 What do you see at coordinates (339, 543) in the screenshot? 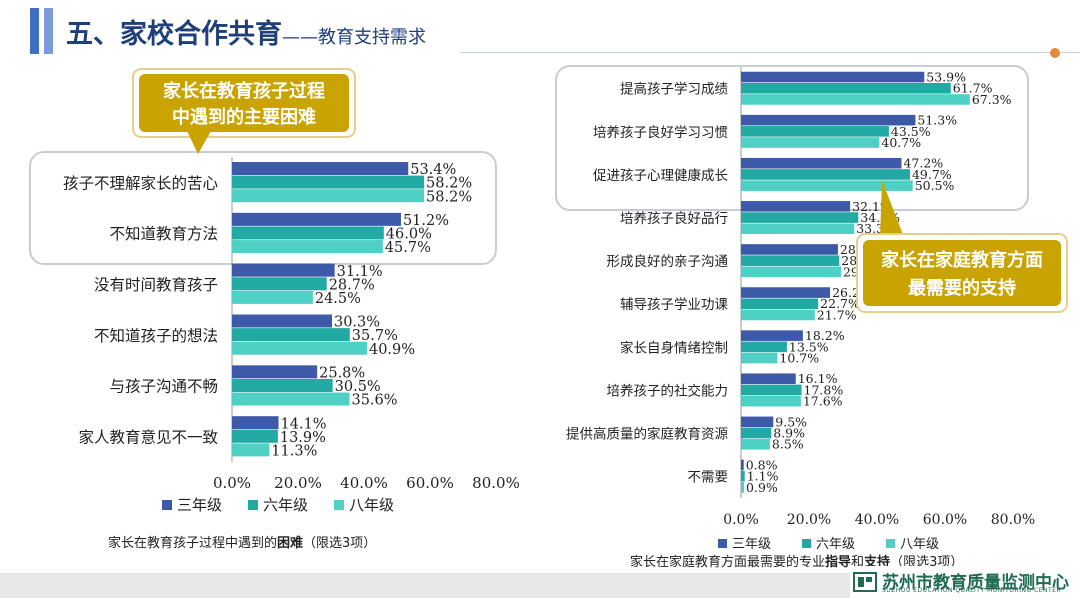
I see `left-caption-post: （限选3项）` at bounding box center [339, 543].